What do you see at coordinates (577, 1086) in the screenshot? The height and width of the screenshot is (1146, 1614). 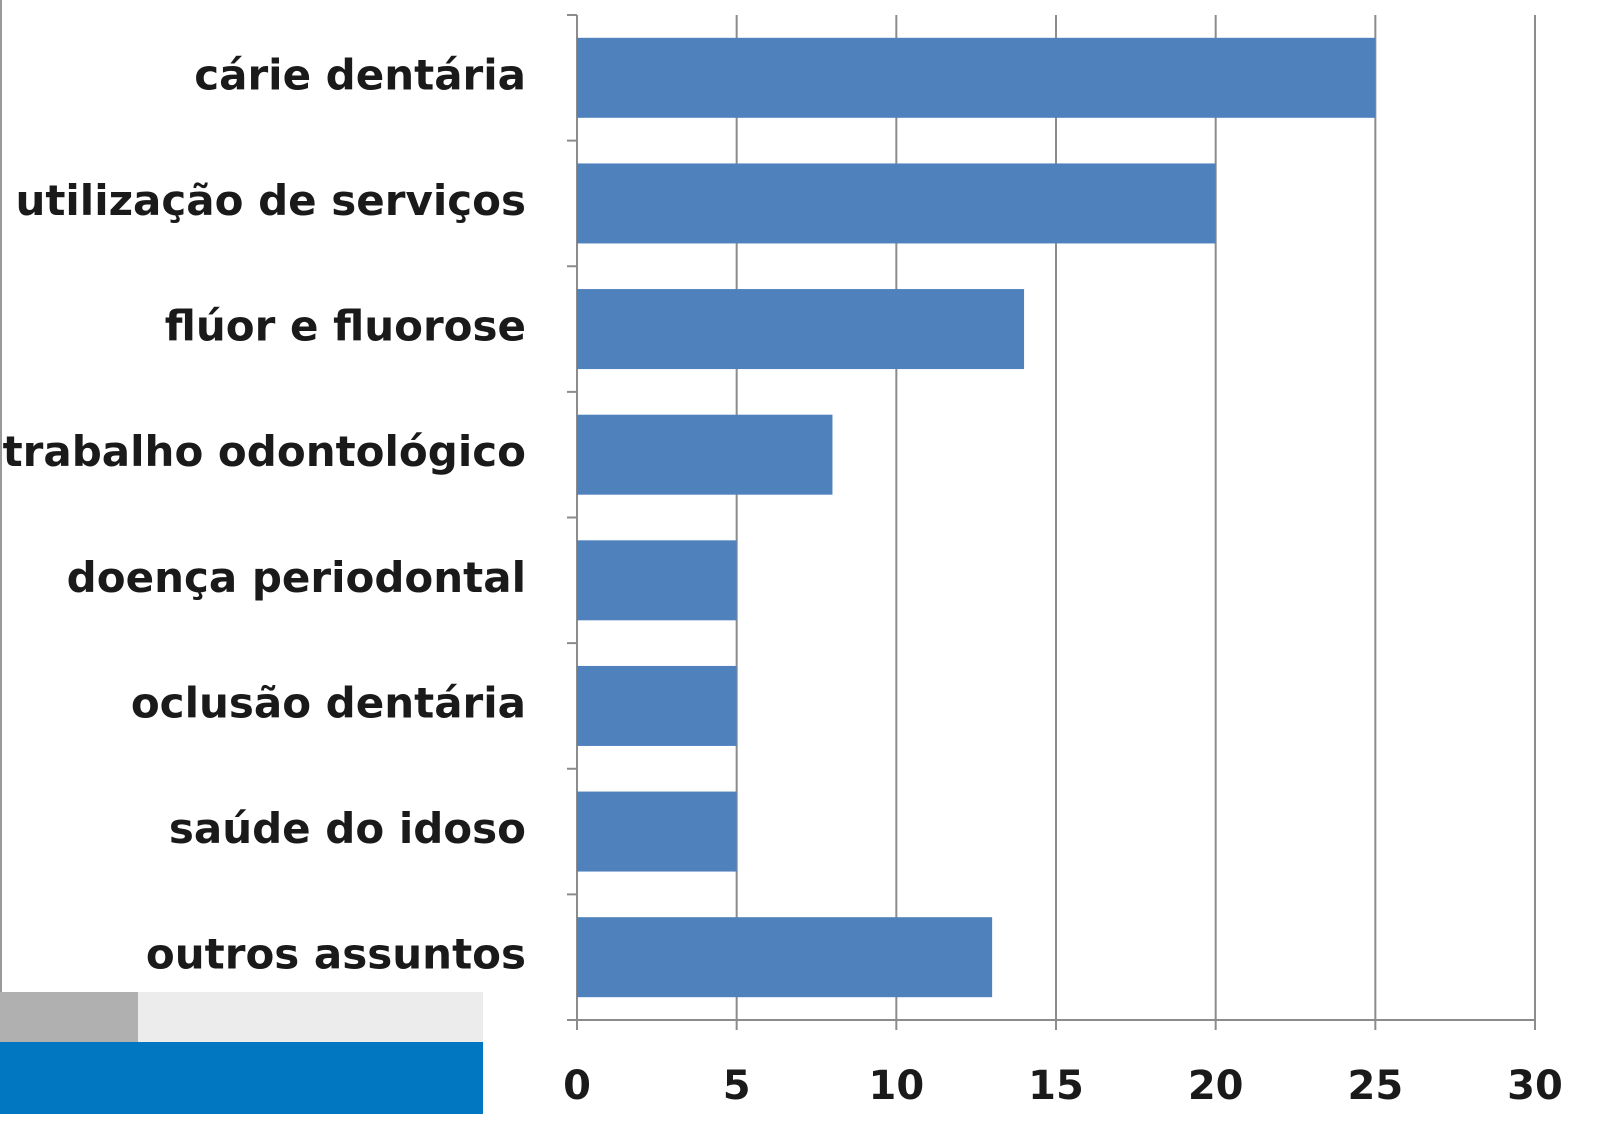 I see `x-tick-label: 0` at bounding box center [577, 1086].